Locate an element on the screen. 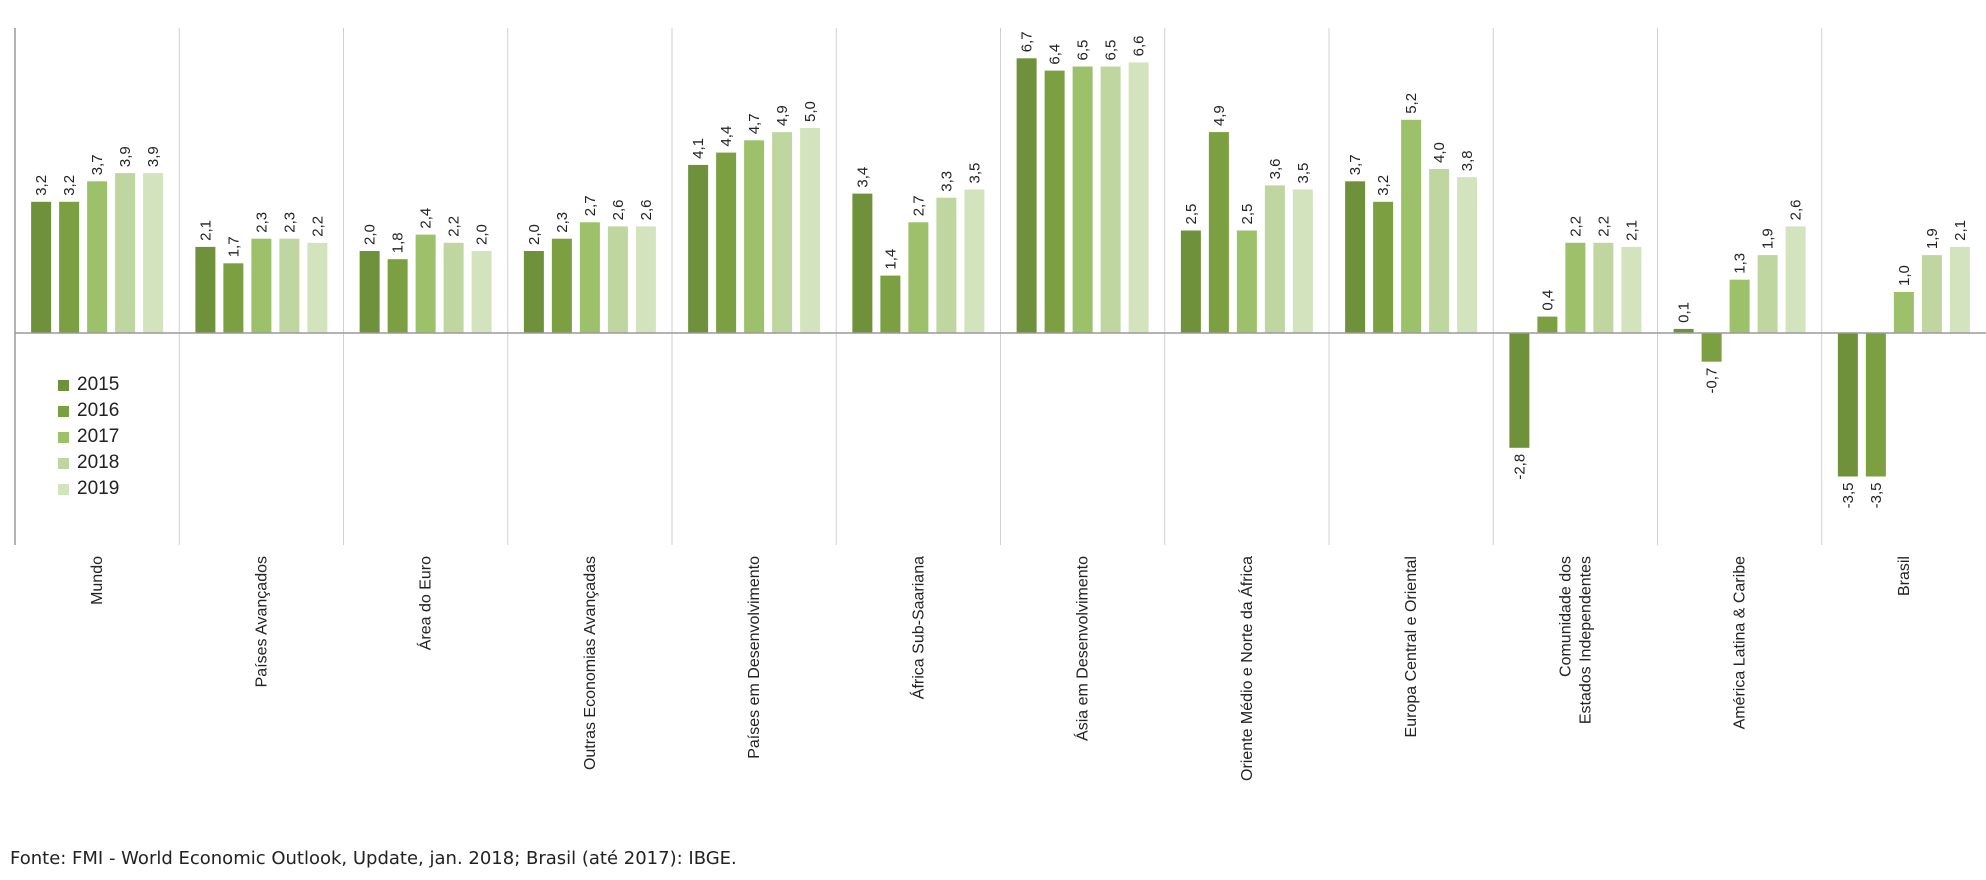  legend-item: 2019 is located at coordinates (88, 489).